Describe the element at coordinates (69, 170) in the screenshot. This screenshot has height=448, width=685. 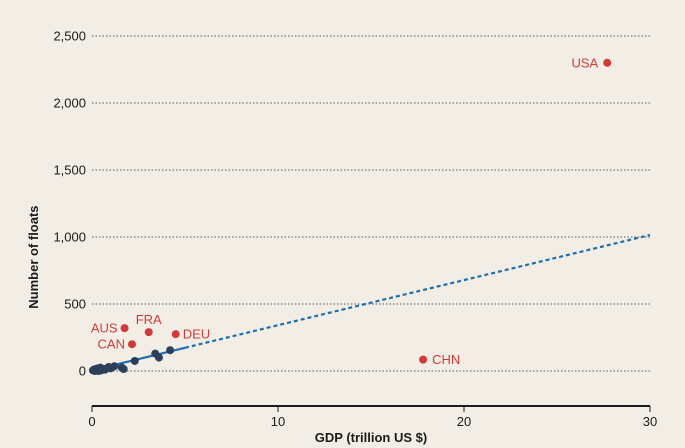
I see `y-tick-label: 1,500` at that location.